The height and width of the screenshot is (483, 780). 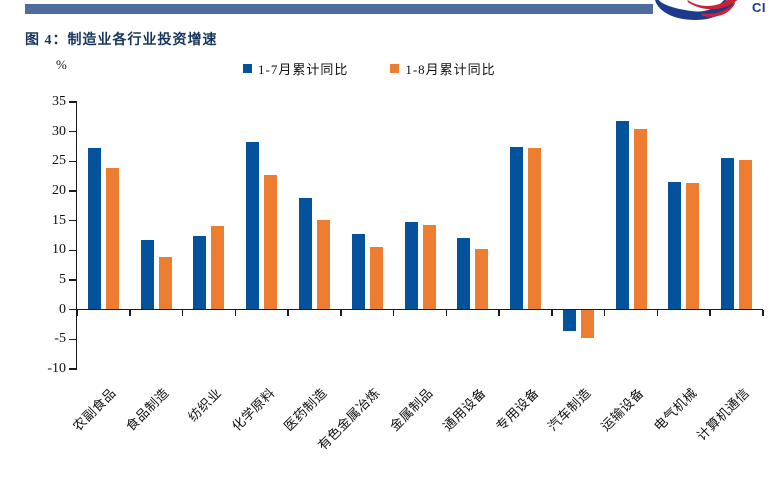 I want to click on legend-item-series2: 1-8月累计同比, so click(x=442, y=68).